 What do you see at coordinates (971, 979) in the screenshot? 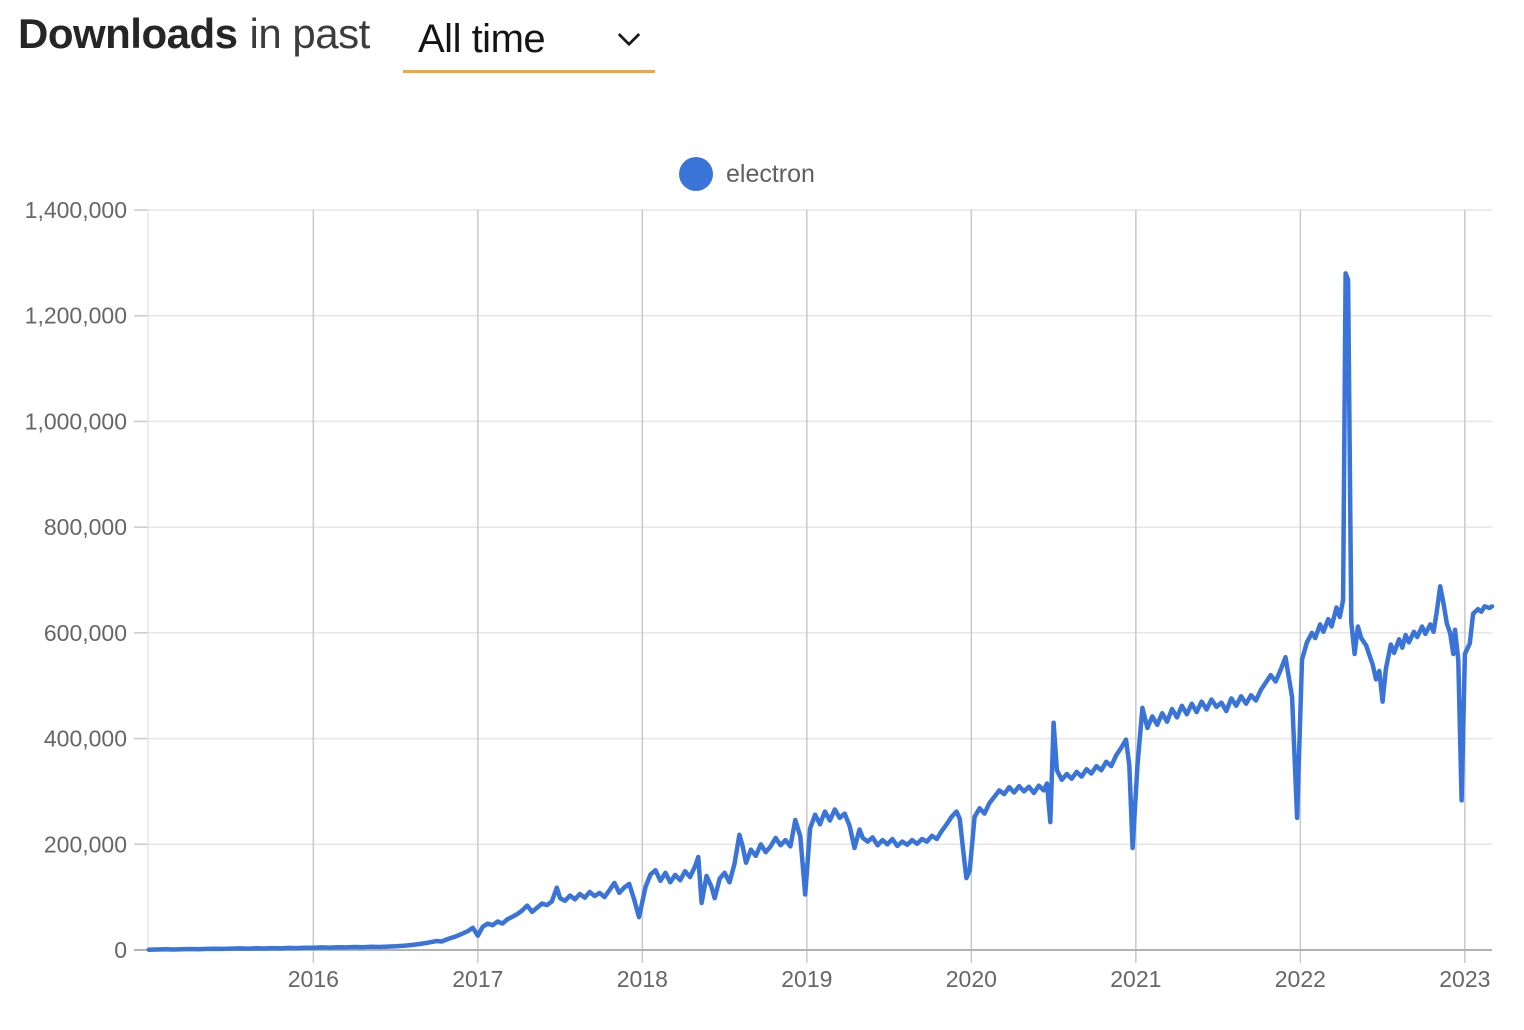
I see `x-tick-label: 2020` at bounding box center [971, 979].